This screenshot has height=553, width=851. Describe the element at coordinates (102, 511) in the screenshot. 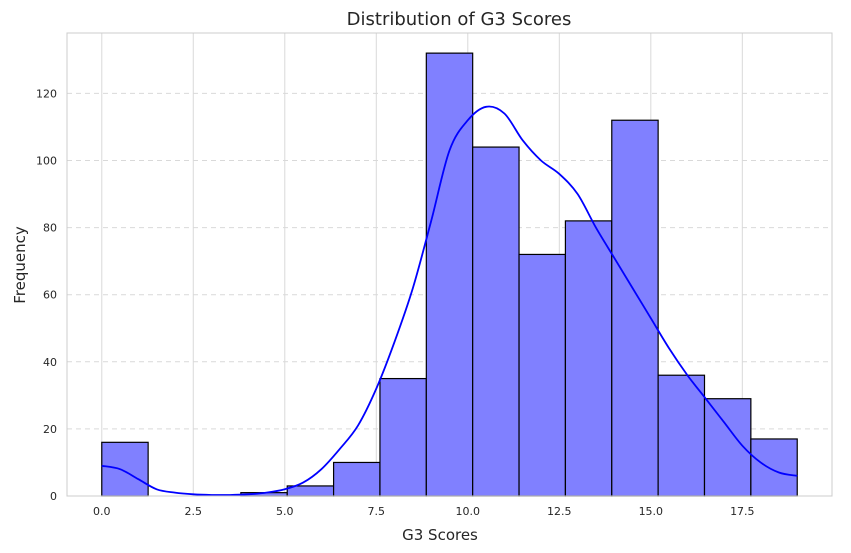

I see `x-tick-label: 0.0` at that location.